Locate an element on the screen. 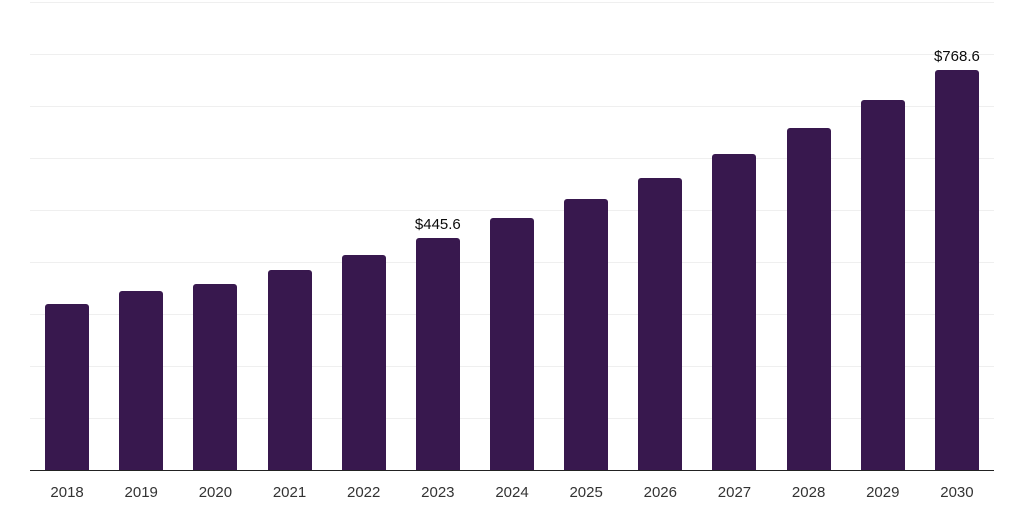  bar-2026 is located at coordinates (660, 324).